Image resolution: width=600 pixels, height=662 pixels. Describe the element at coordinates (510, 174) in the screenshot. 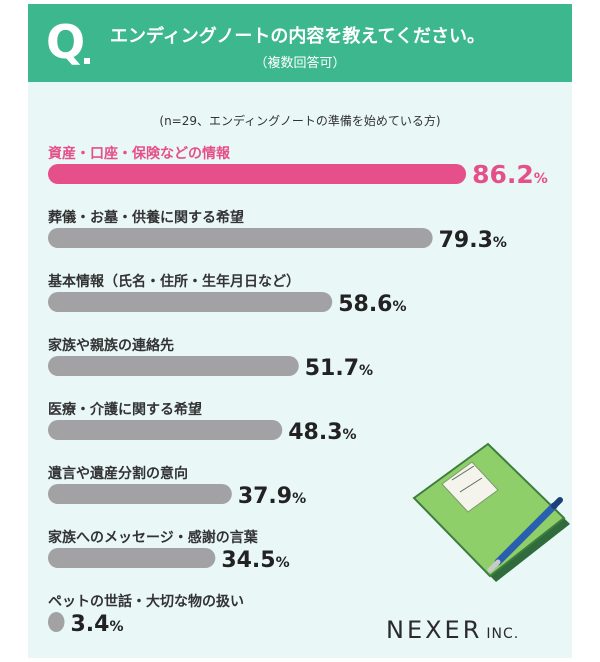

I see `value-label: 86.2%` at that location.